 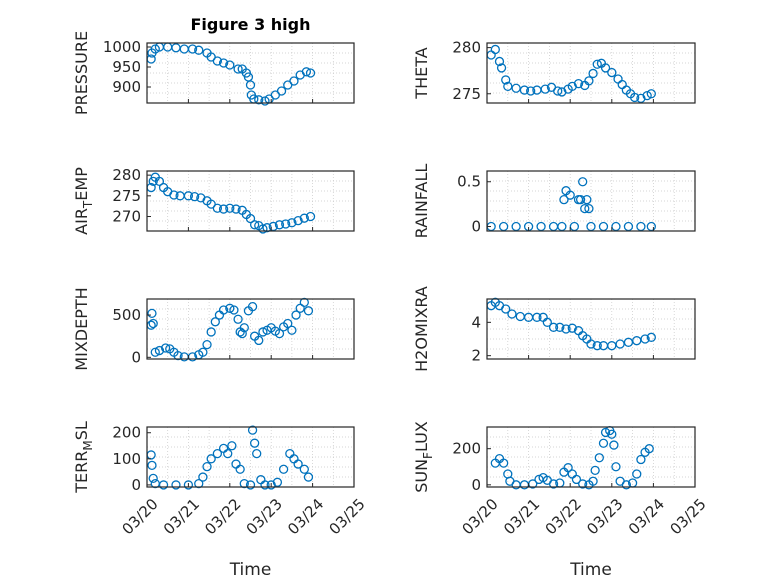 I want to click on subplot-3: 270 275 280 AIRTEMP, so click(x=213, y=200).